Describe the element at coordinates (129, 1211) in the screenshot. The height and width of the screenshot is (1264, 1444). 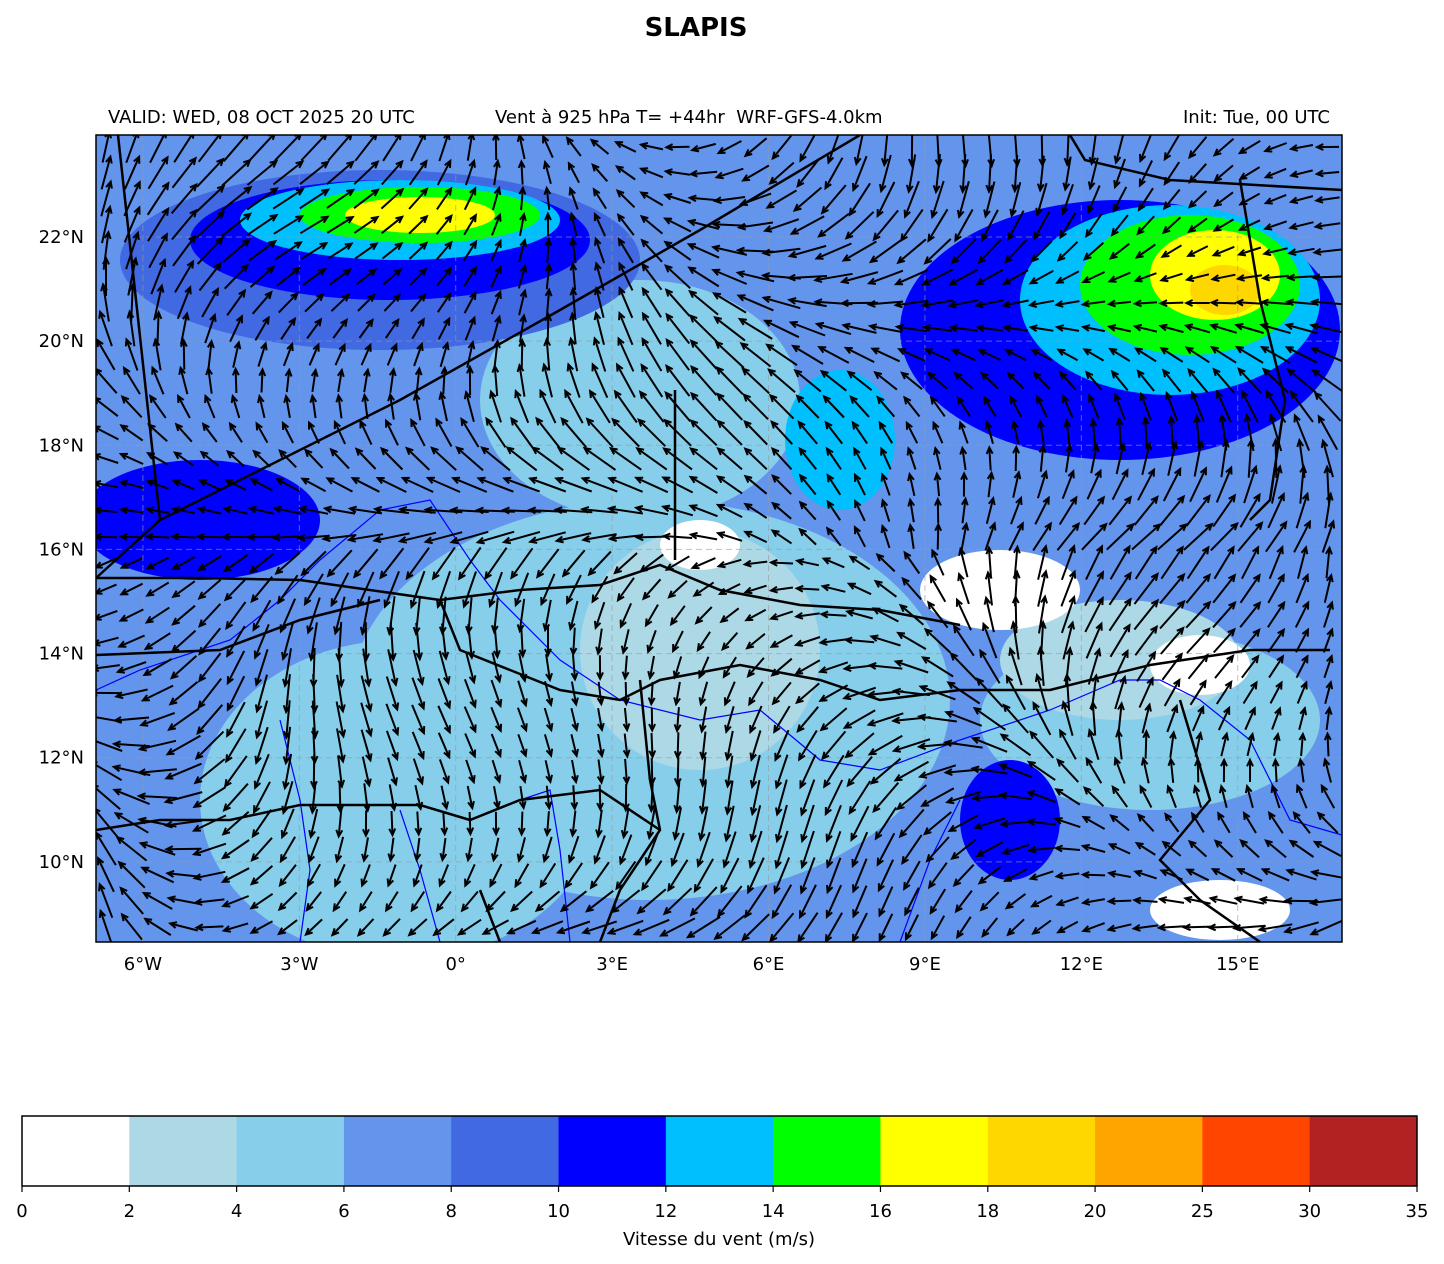
I see `colorbar-tick-label: 2` at that location.